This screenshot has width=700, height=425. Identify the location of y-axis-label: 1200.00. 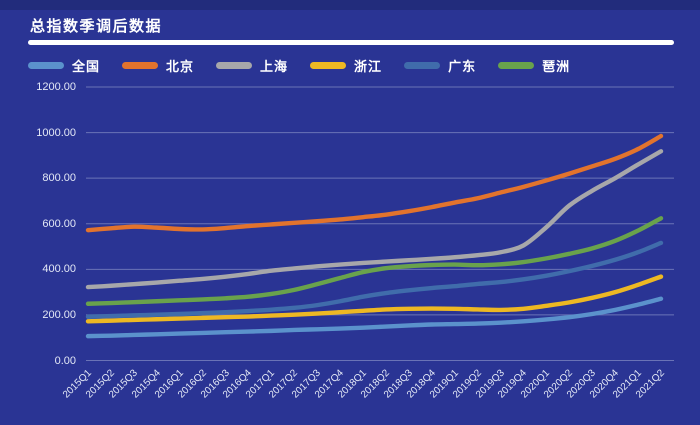
(56, 87).